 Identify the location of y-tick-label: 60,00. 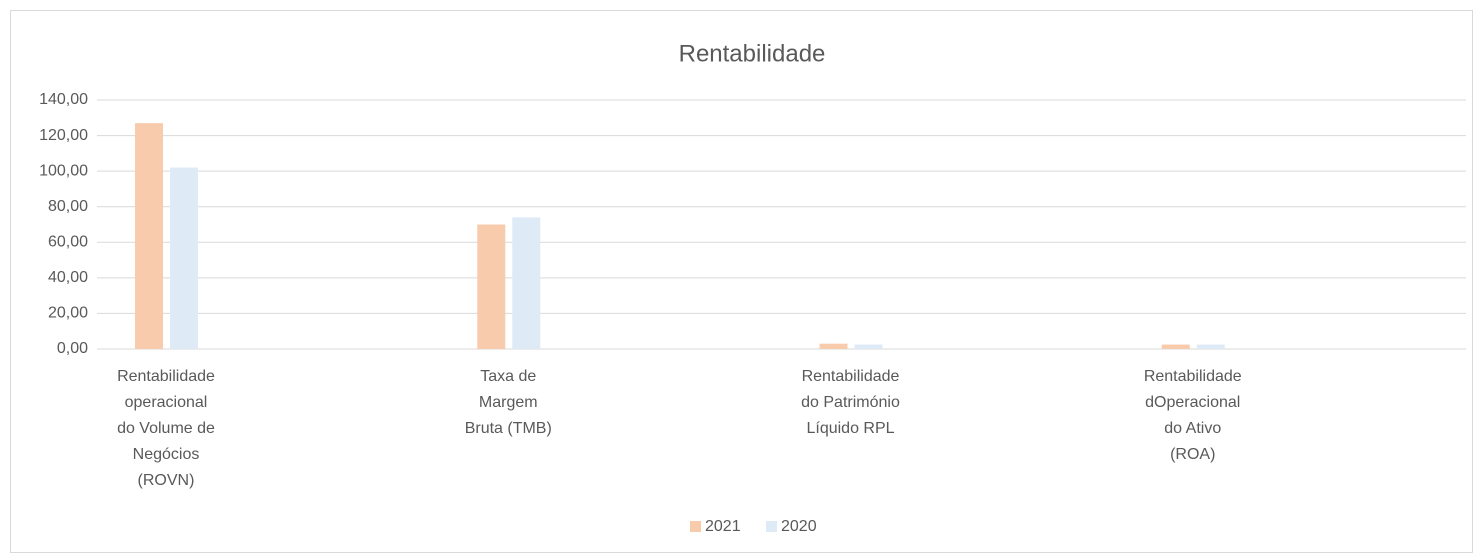
(68, 242).